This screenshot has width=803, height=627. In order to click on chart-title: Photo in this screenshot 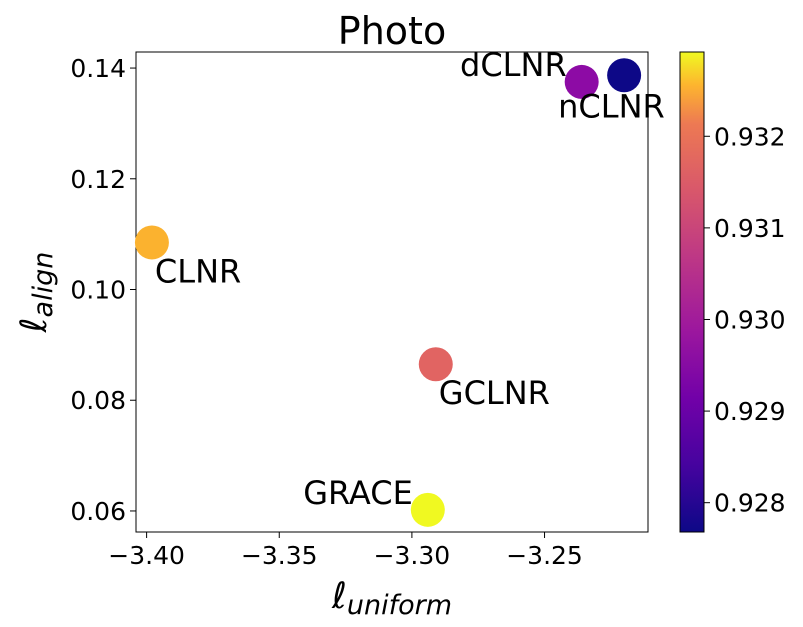, I will do `click(392, 31)`.